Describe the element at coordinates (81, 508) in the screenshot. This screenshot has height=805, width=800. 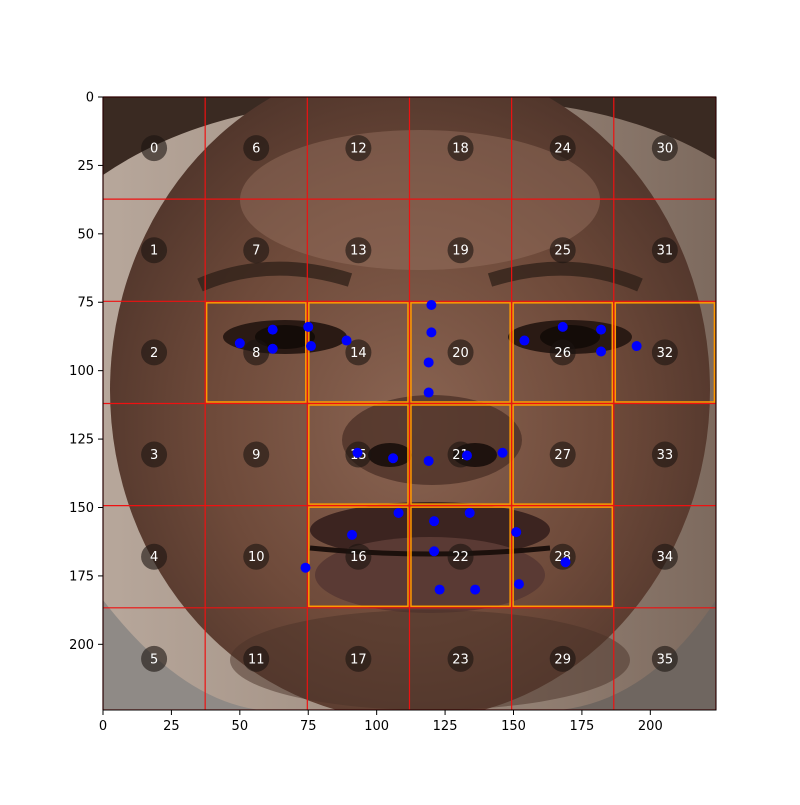
I see `y-tick-label: 150` at that location.